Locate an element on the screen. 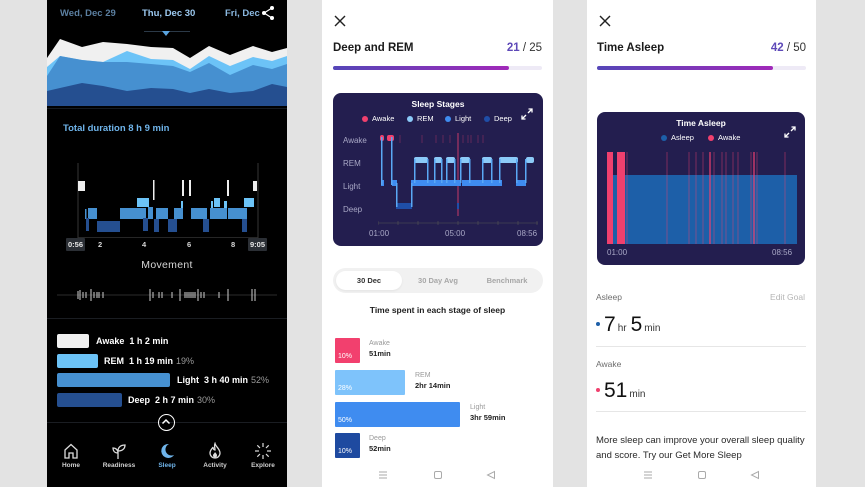  tick: 2 is located at coordinates (100, 244).